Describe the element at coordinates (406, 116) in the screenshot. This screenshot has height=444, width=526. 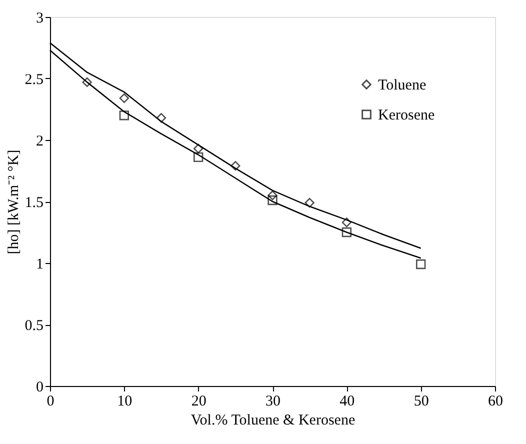
I see `legend-label: Kerosene` at that location.